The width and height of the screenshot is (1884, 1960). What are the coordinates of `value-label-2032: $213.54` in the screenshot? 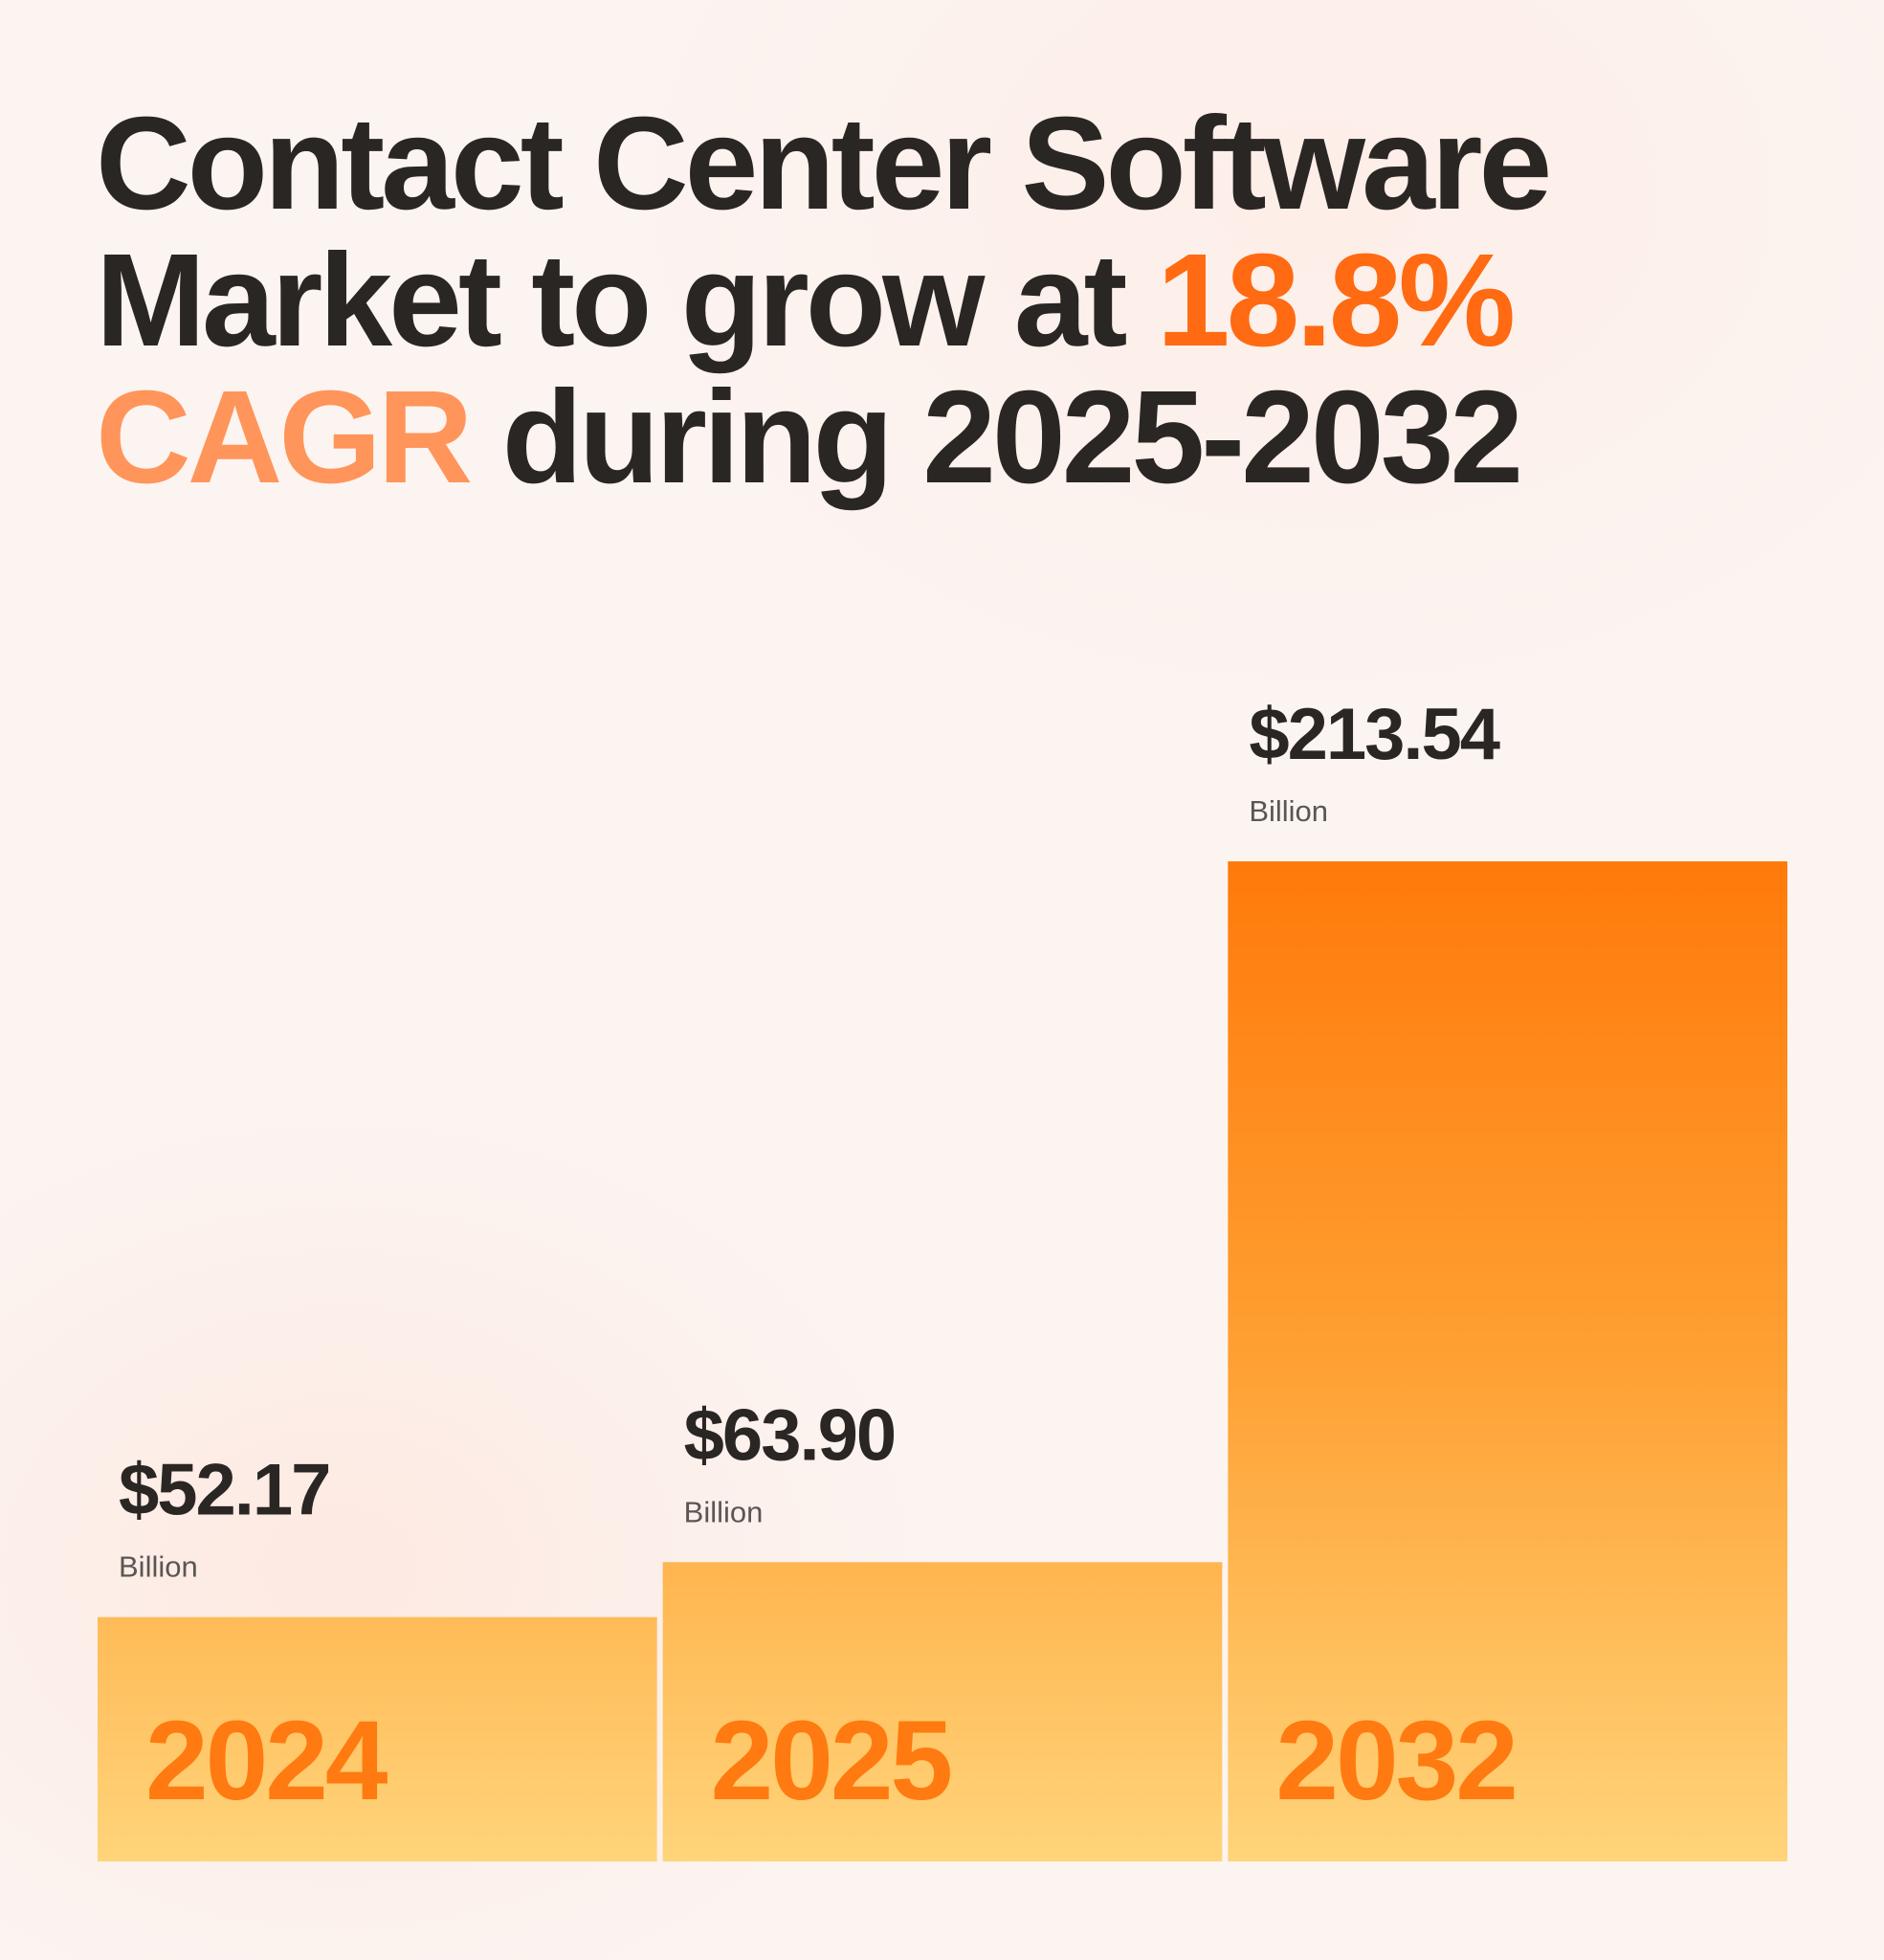 It's located at (1374, 734).